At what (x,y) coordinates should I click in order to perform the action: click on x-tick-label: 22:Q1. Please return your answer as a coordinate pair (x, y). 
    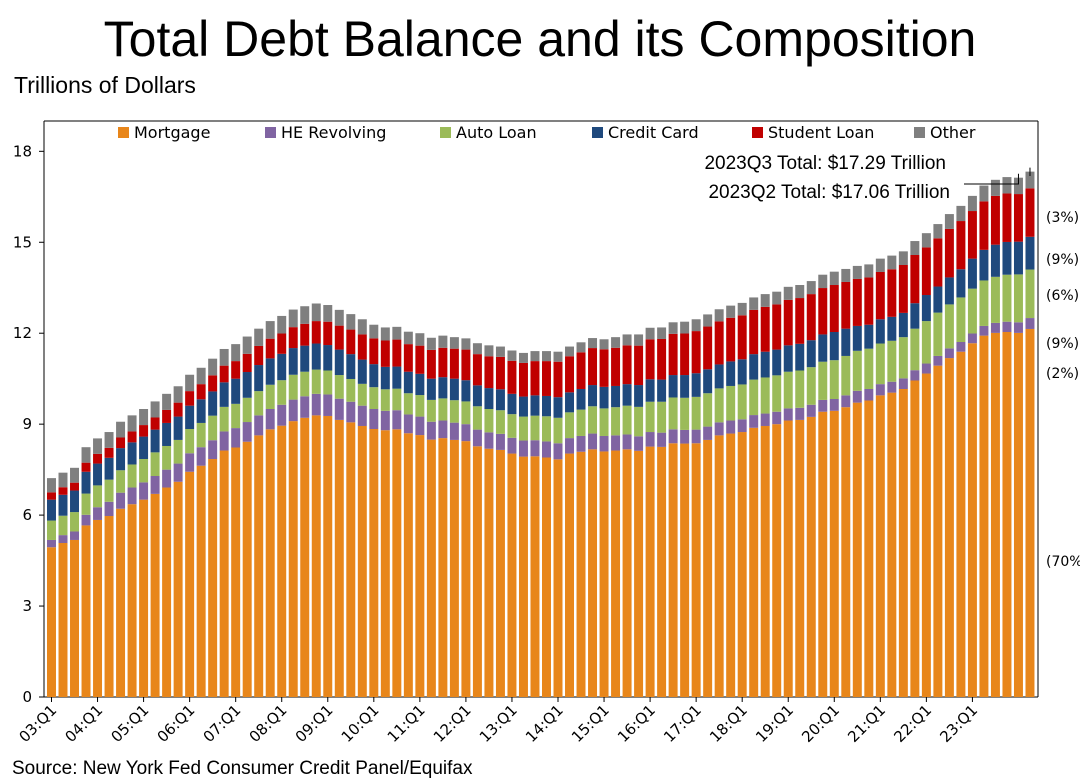
    Looking at the image, I should click on (912, 723).